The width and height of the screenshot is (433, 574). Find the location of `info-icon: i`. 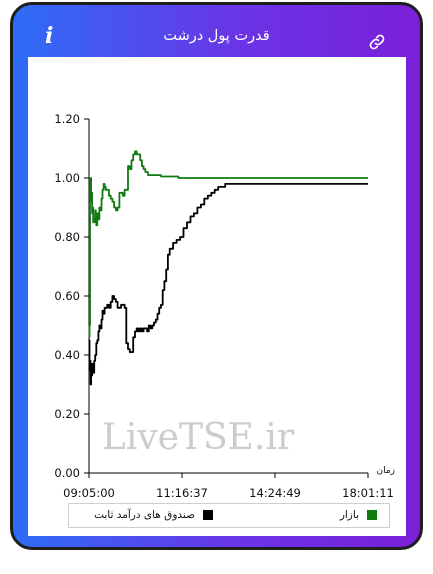

info-icon: i is located at coordinates (49, 36).